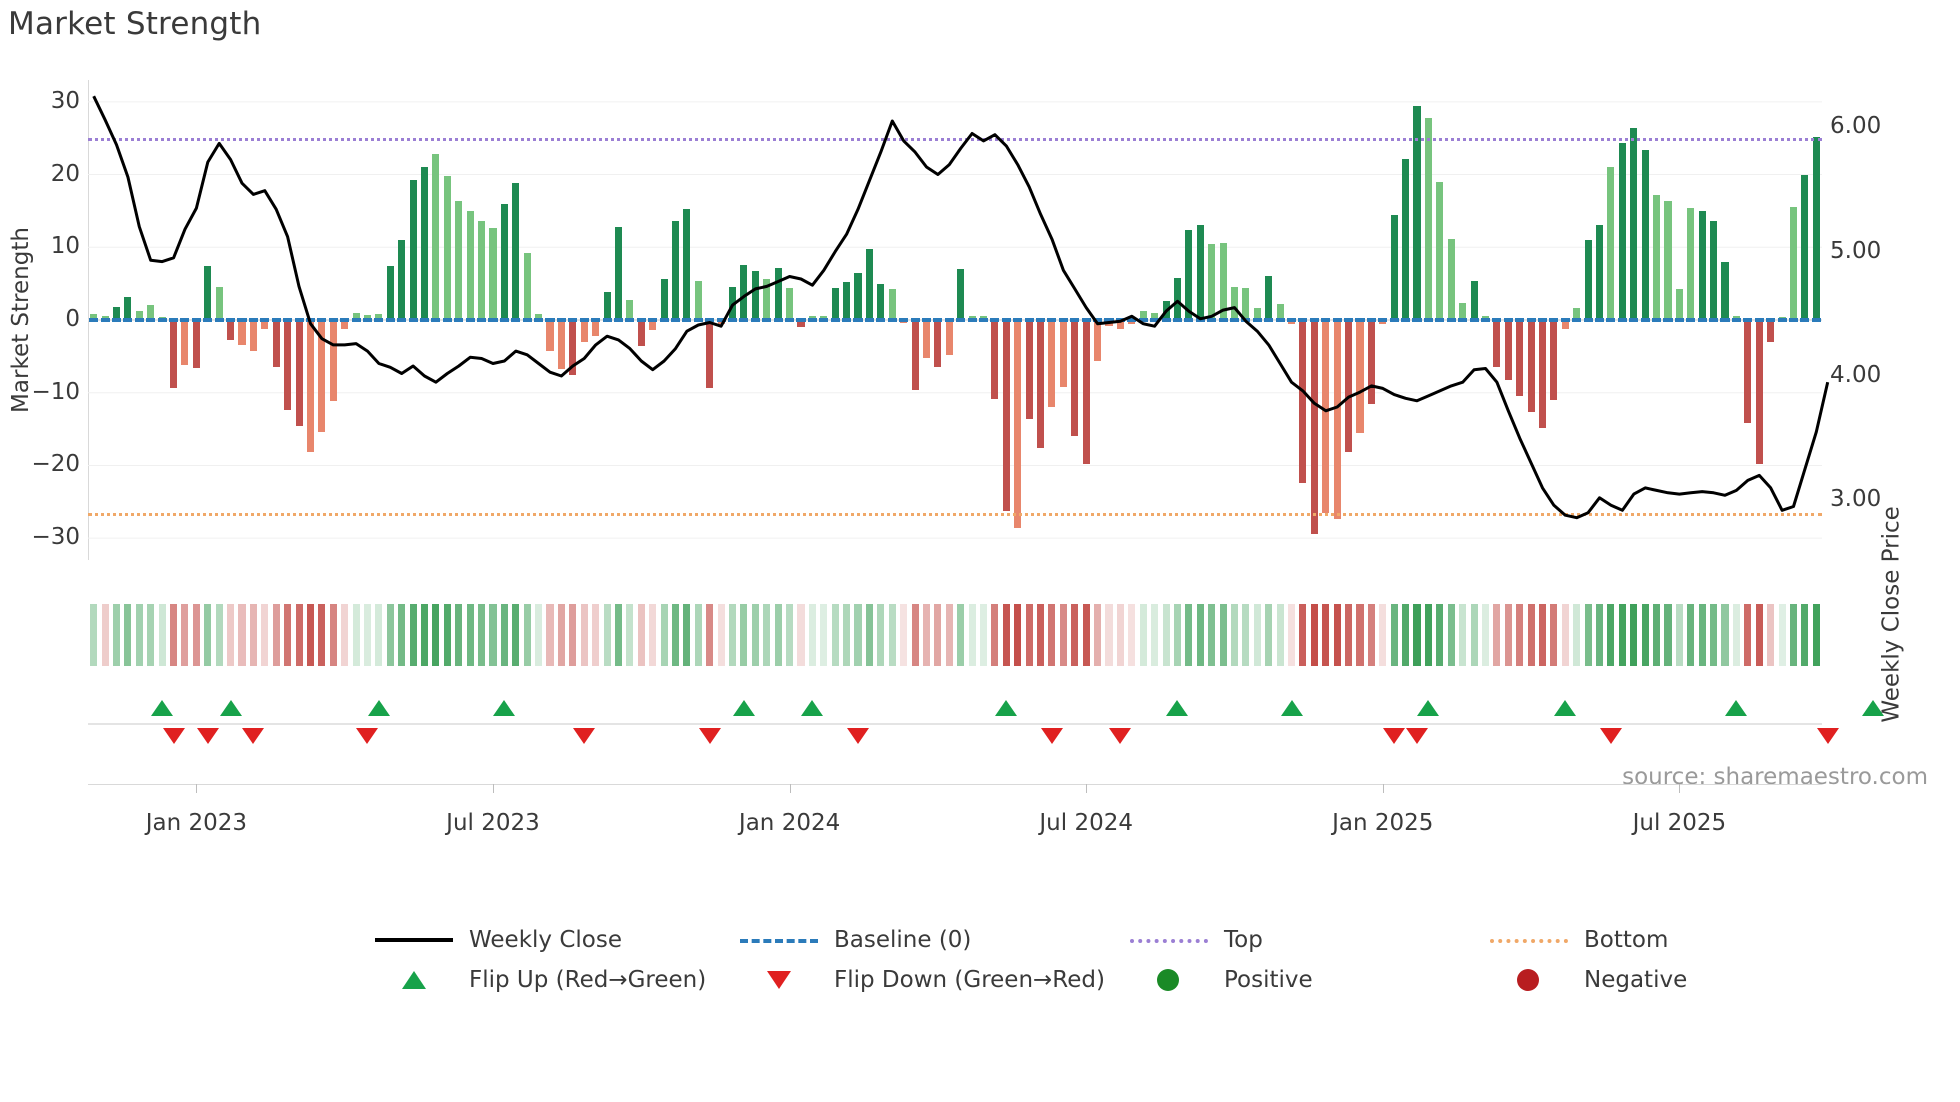 The image size is (1960, 1102). Describe the element at coordinates (1196, 940) in the screenshot. I see `legend-item: Top` at that location.